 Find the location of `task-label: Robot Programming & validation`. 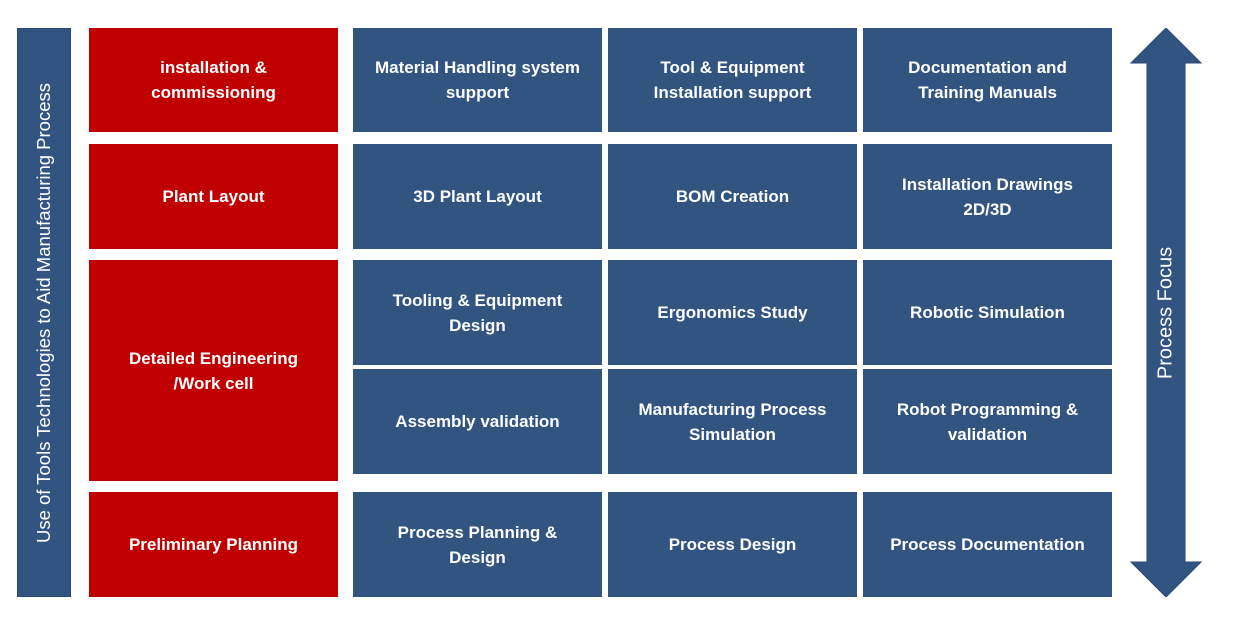

task-label: Robot Programming & validation is located at coordinates (987, 421).